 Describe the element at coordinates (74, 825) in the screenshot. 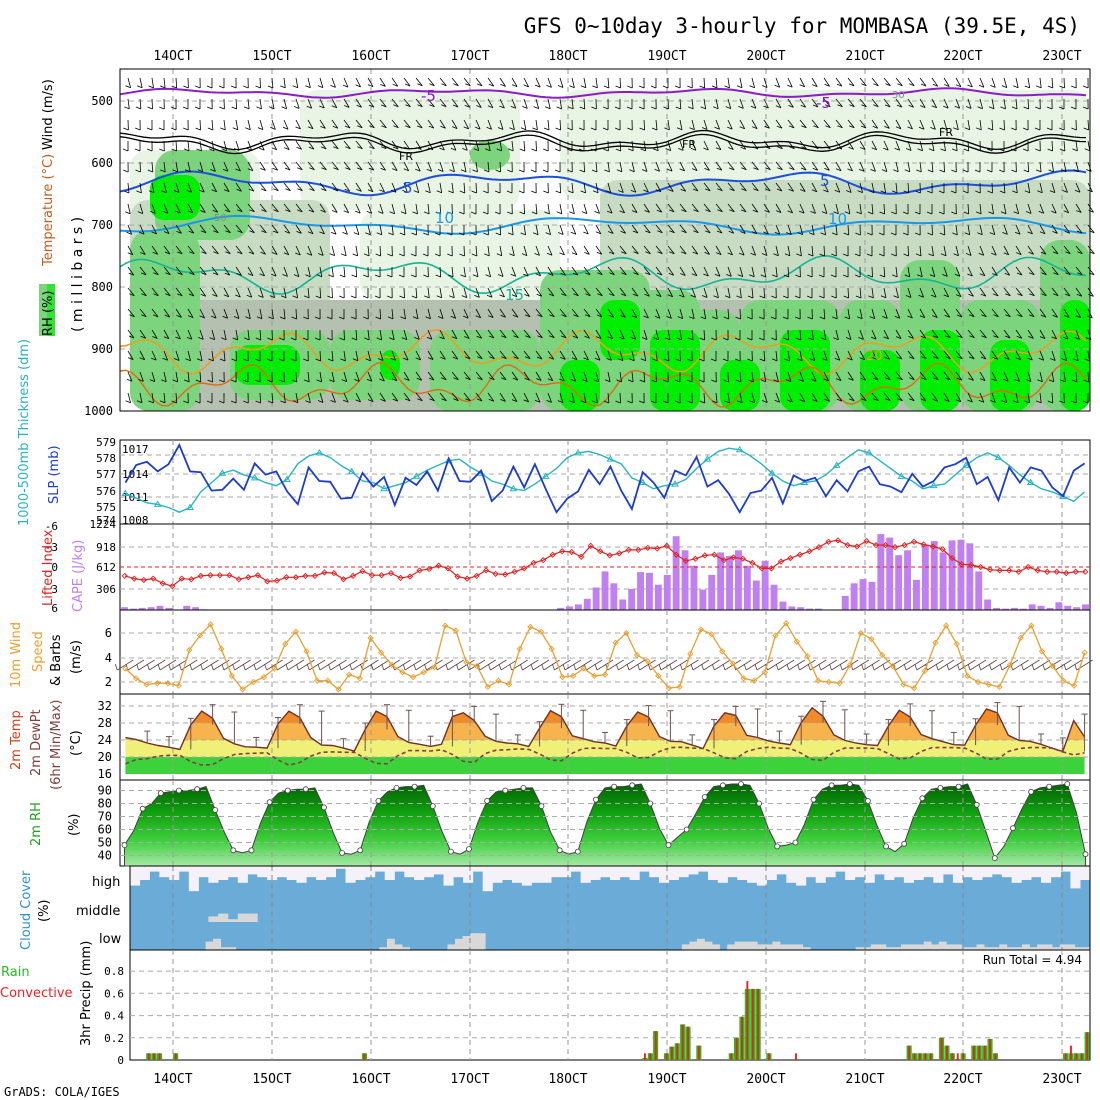

I see `ylabel-rh2m-unit: (%)` at that location.